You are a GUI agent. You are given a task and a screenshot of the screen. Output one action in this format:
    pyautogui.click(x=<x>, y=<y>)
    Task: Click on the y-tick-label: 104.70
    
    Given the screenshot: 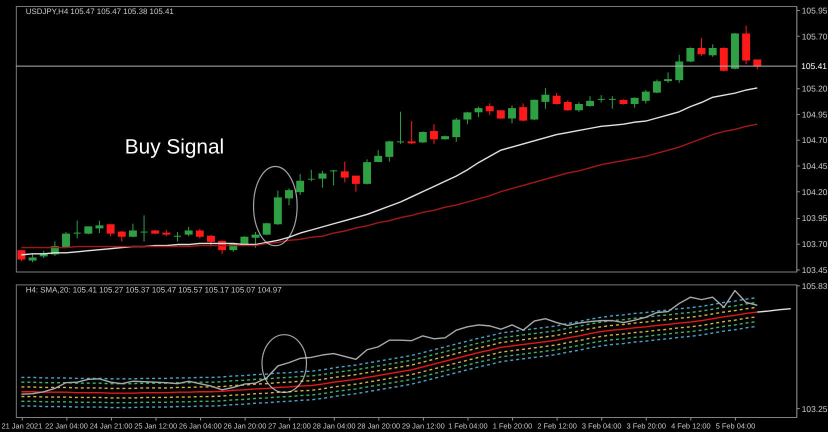 What is the action you would take?
    pyautogui.click(x=815, y=140)
    